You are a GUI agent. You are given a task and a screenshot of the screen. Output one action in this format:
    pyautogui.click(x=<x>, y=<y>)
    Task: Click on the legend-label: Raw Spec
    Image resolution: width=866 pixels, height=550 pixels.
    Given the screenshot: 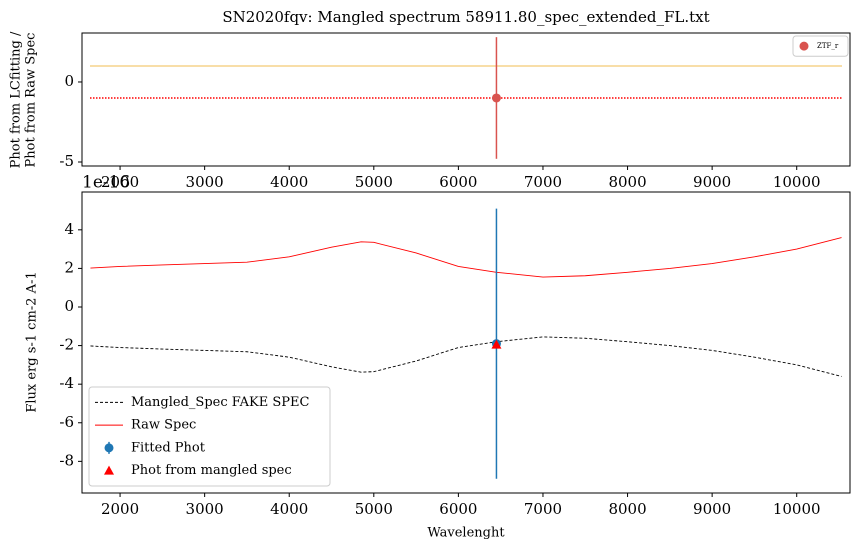 What is the action you would take?
    pyautogui.click(x=163, y=425)
    